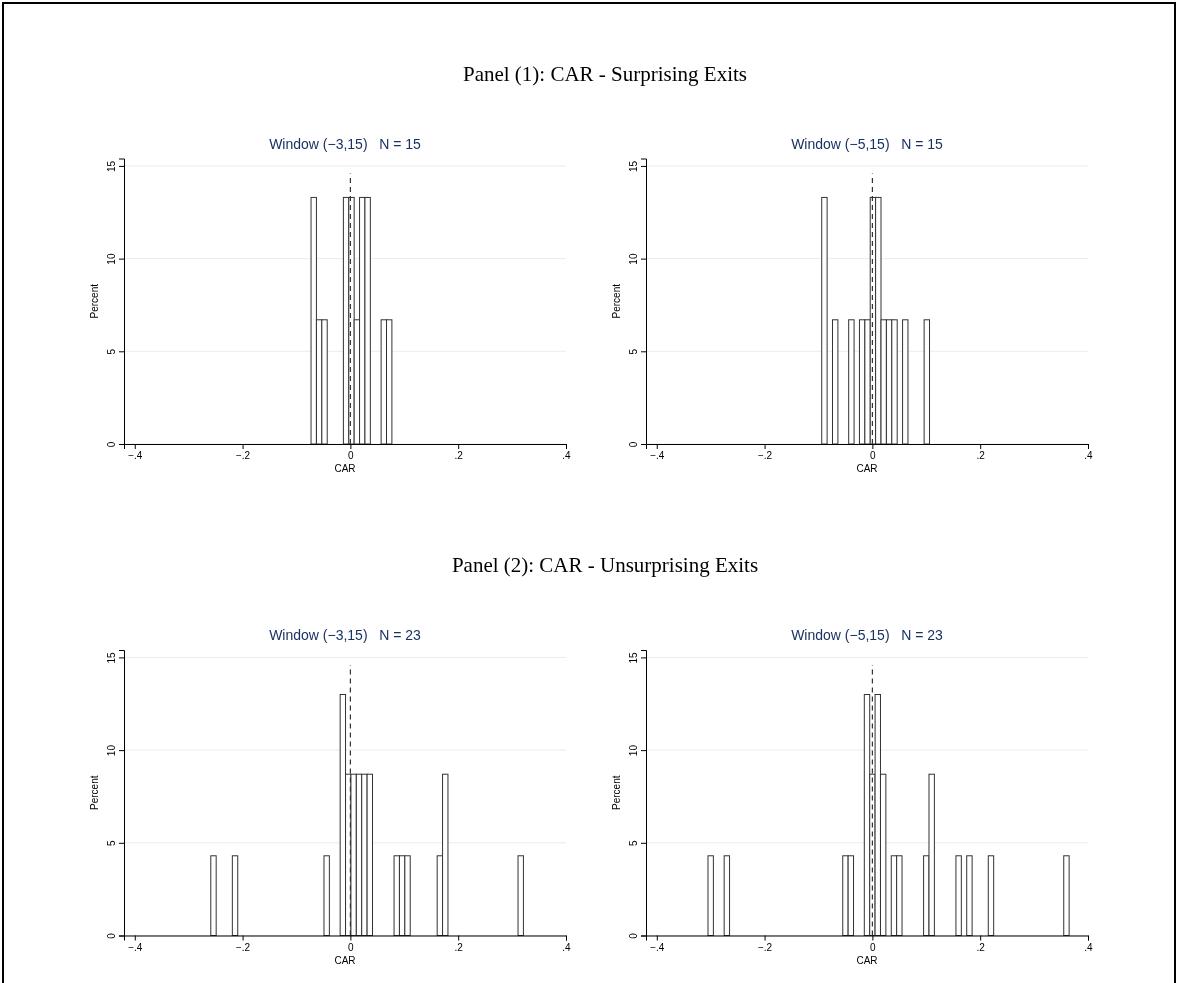  Describe the element at coordinates (345, 635) in the screenshot. I see `chart-title: Window (−3,15) N = 23` at that location.